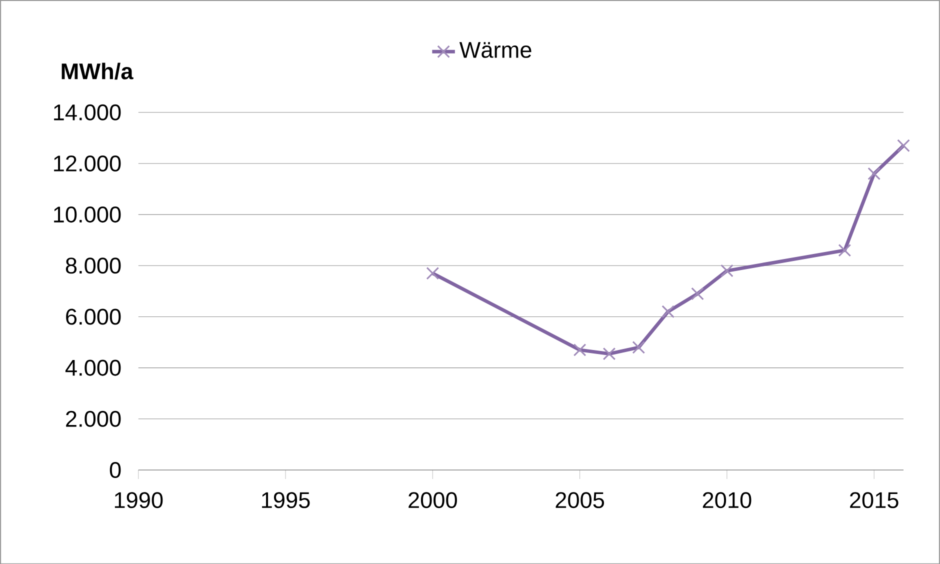 This screenshot has width=940, height=564. Describe the element at coordinates (93, 368) in the screenshot. I see `y-tick-label: 4.000` at that location.